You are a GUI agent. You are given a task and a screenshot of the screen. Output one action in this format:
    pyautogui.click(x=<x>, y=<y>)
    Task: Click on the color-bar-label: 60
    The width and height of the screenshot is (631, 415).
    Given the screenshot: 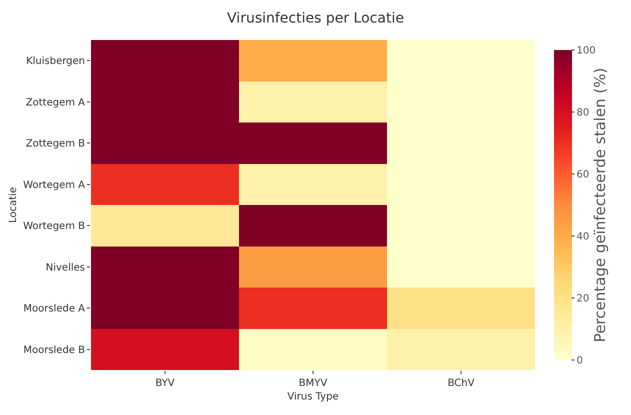 What is the action you would take?
    pyautogui.click(x=583, y=175)
    